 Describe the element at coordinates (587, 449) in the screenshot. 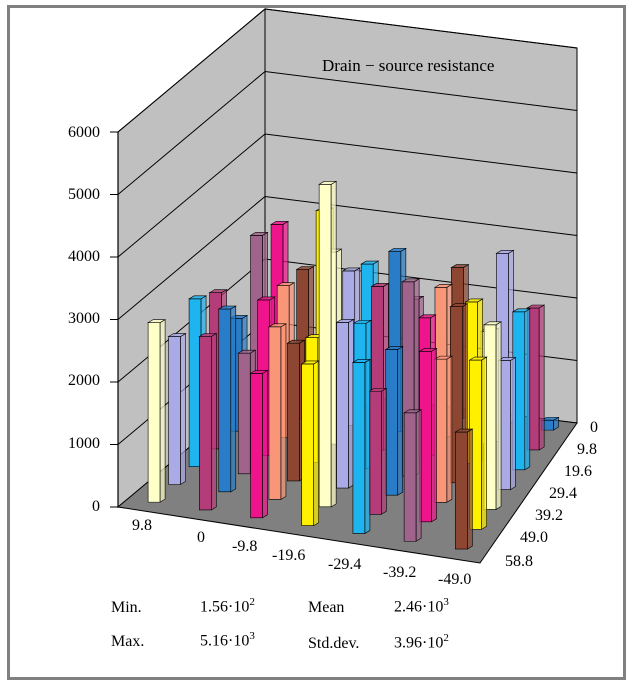

I see `y-tick-label: 9.8` at that location.